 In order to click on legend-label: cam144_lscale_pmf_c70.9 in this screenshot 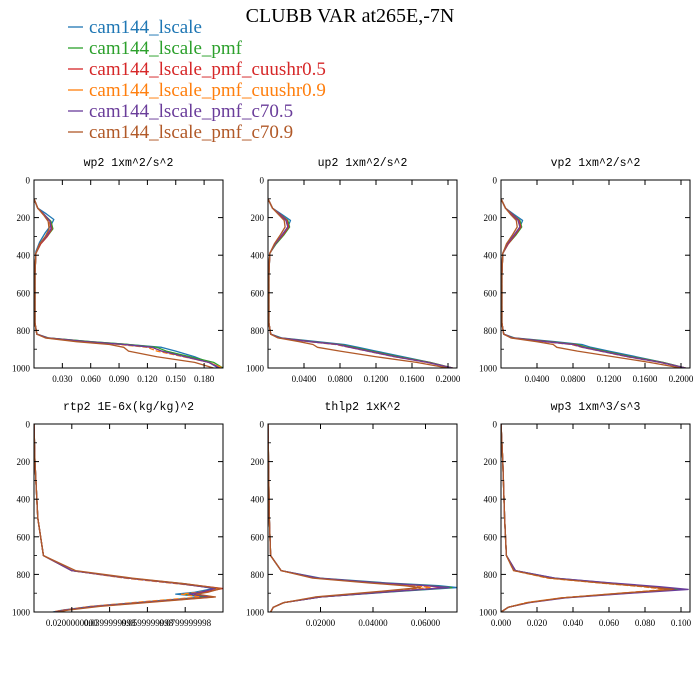, I will do `click(191, 132)`.